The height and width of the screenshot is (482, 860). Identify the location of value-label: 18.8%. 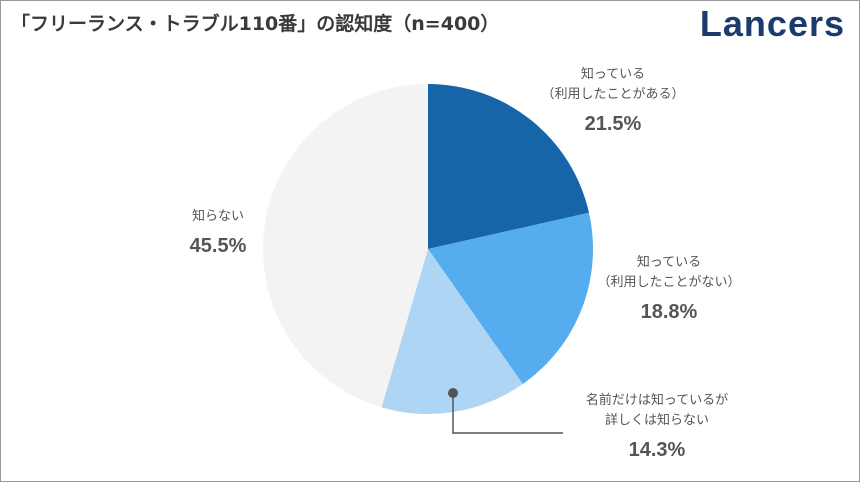
(669, 312).